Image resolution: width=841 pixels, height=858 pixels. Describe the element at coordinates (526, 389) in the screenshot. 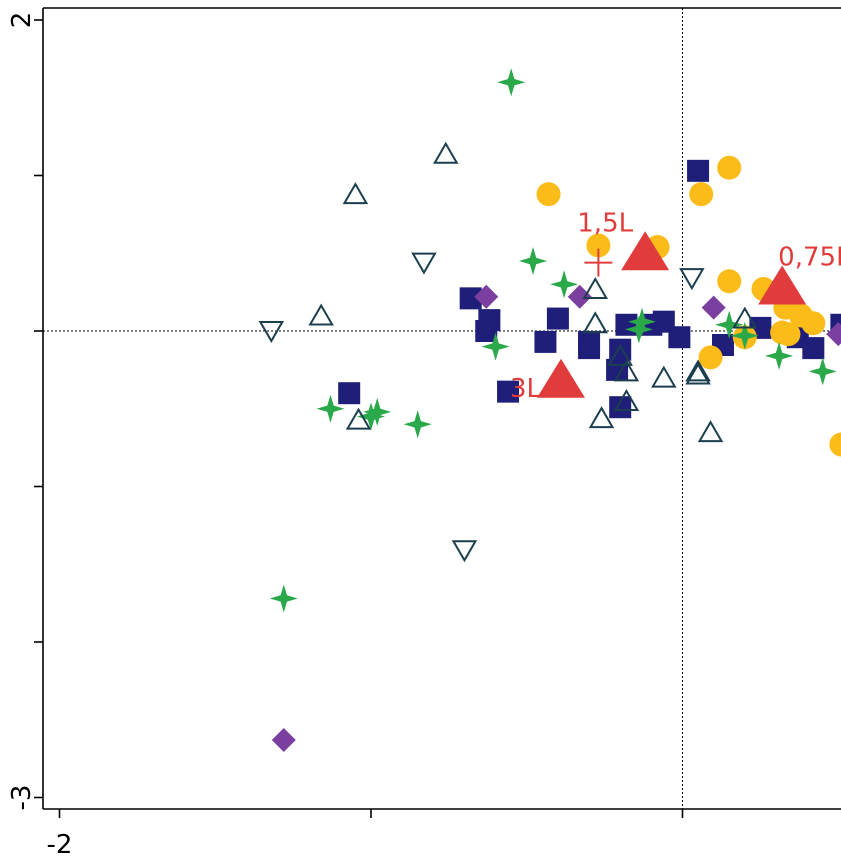

I see `centroid-label: 3L` at that location.